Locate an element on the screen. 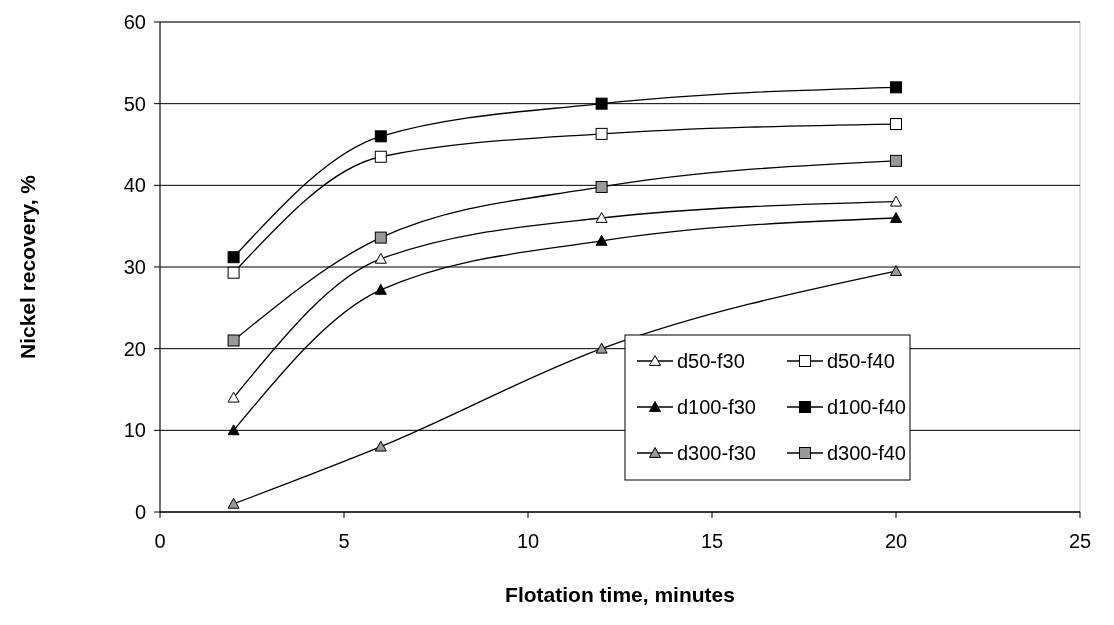 The image size is (1114, 625). x-tick-label: 25 is located at coordinates (1080, 541).